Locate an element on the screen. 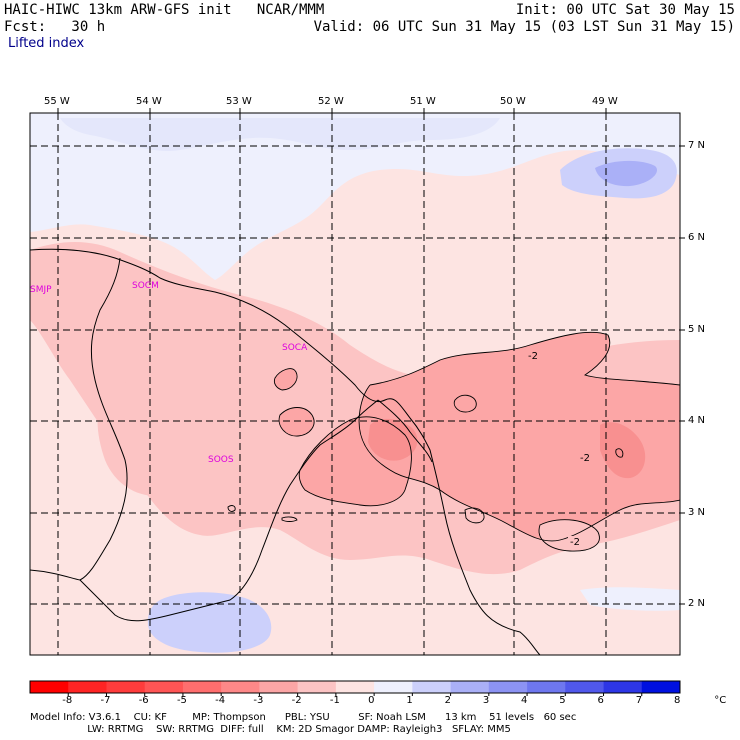 The image size is (740, 740). lat-label: 4 N is located at coordinates (697, 420).